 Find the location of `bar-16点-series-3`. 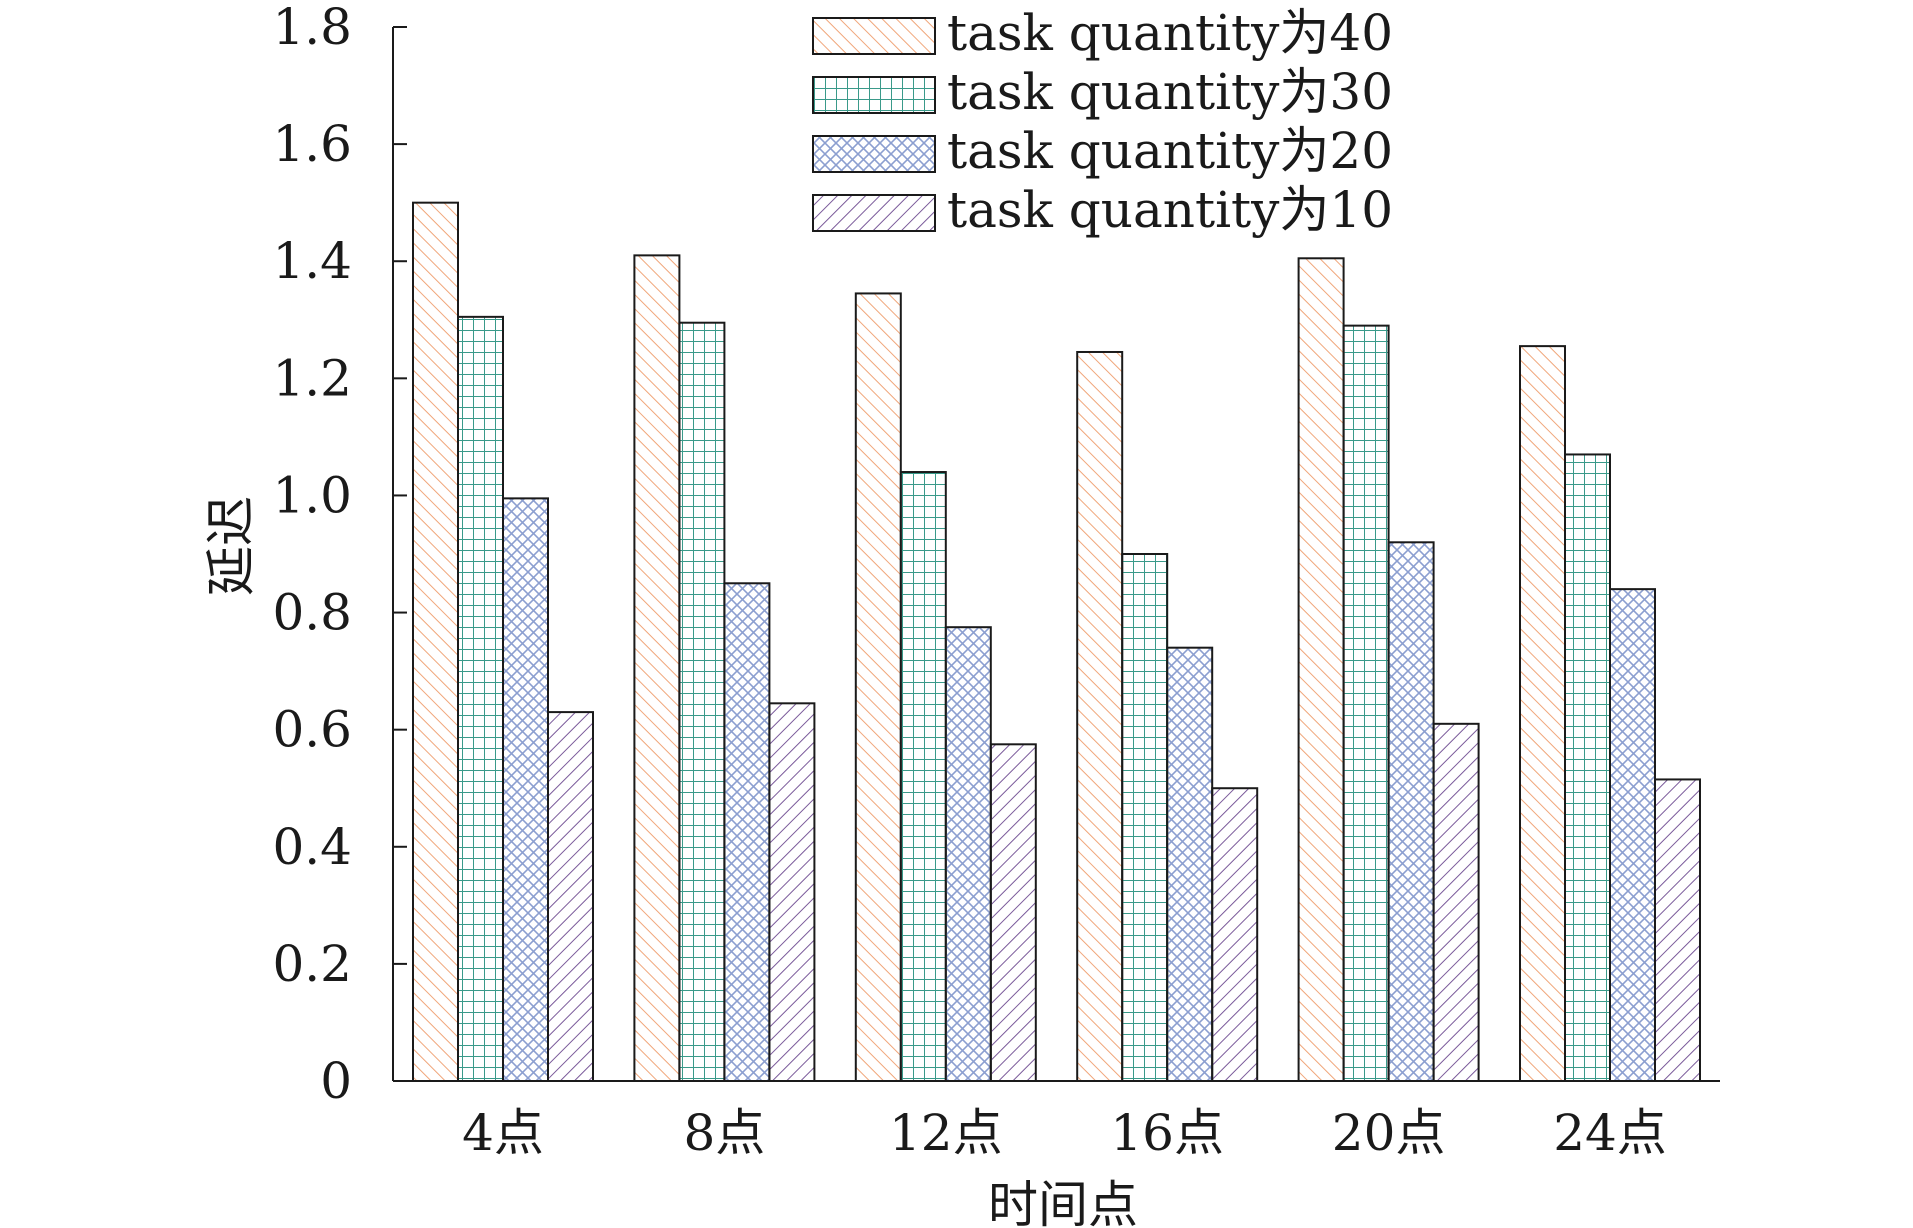

bar-16点-series-3 is located at coordinates (1190, 864).